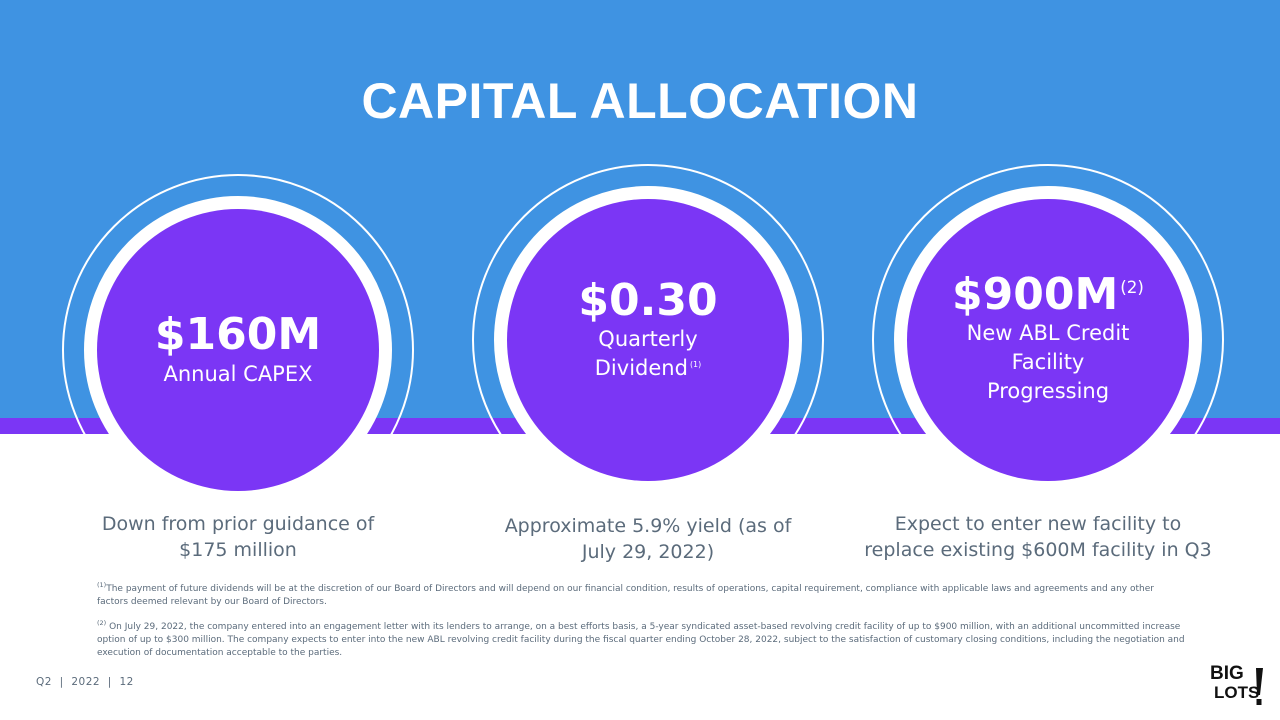 The width and height of the screenshot is (1280, 720). What do you see at coordinates (85, 682) in the screenshot?
I see `page-number: Q2 | 2022 | 12` at bounding box center [85, 682].